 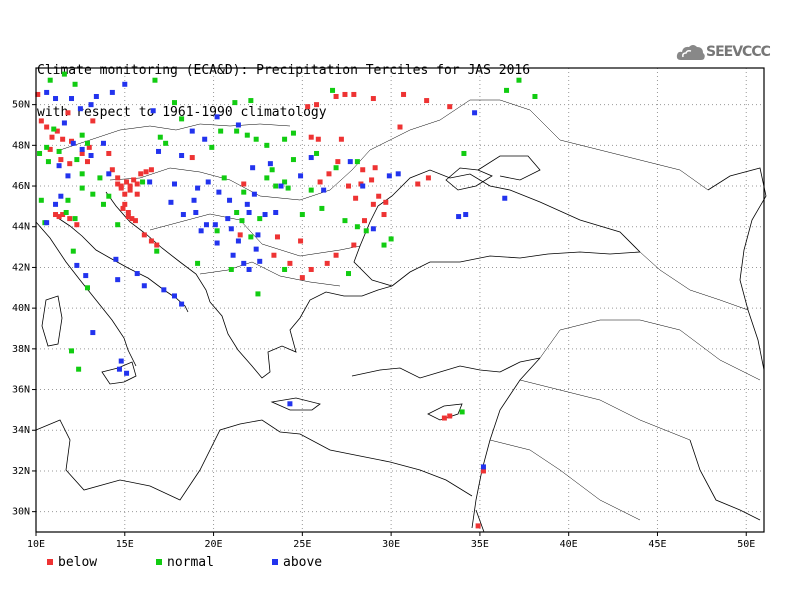 I want to click on y-tick-label: 42N, so click(x=21, y=267).